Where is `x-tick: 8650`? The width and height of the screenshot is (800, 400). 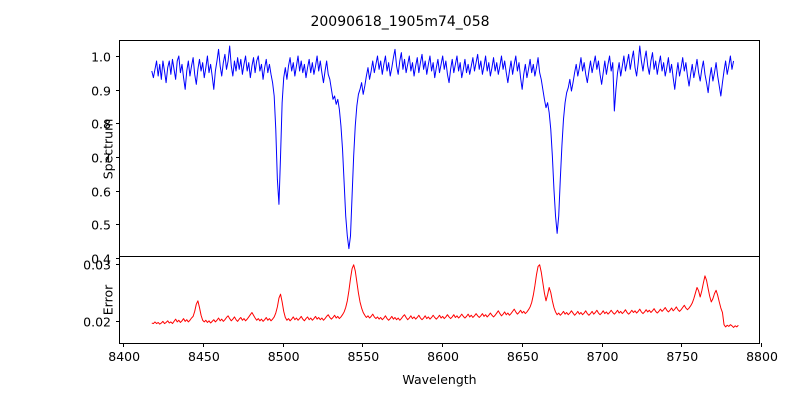
x-tick: 8650 is located at coordinates (523, 353).